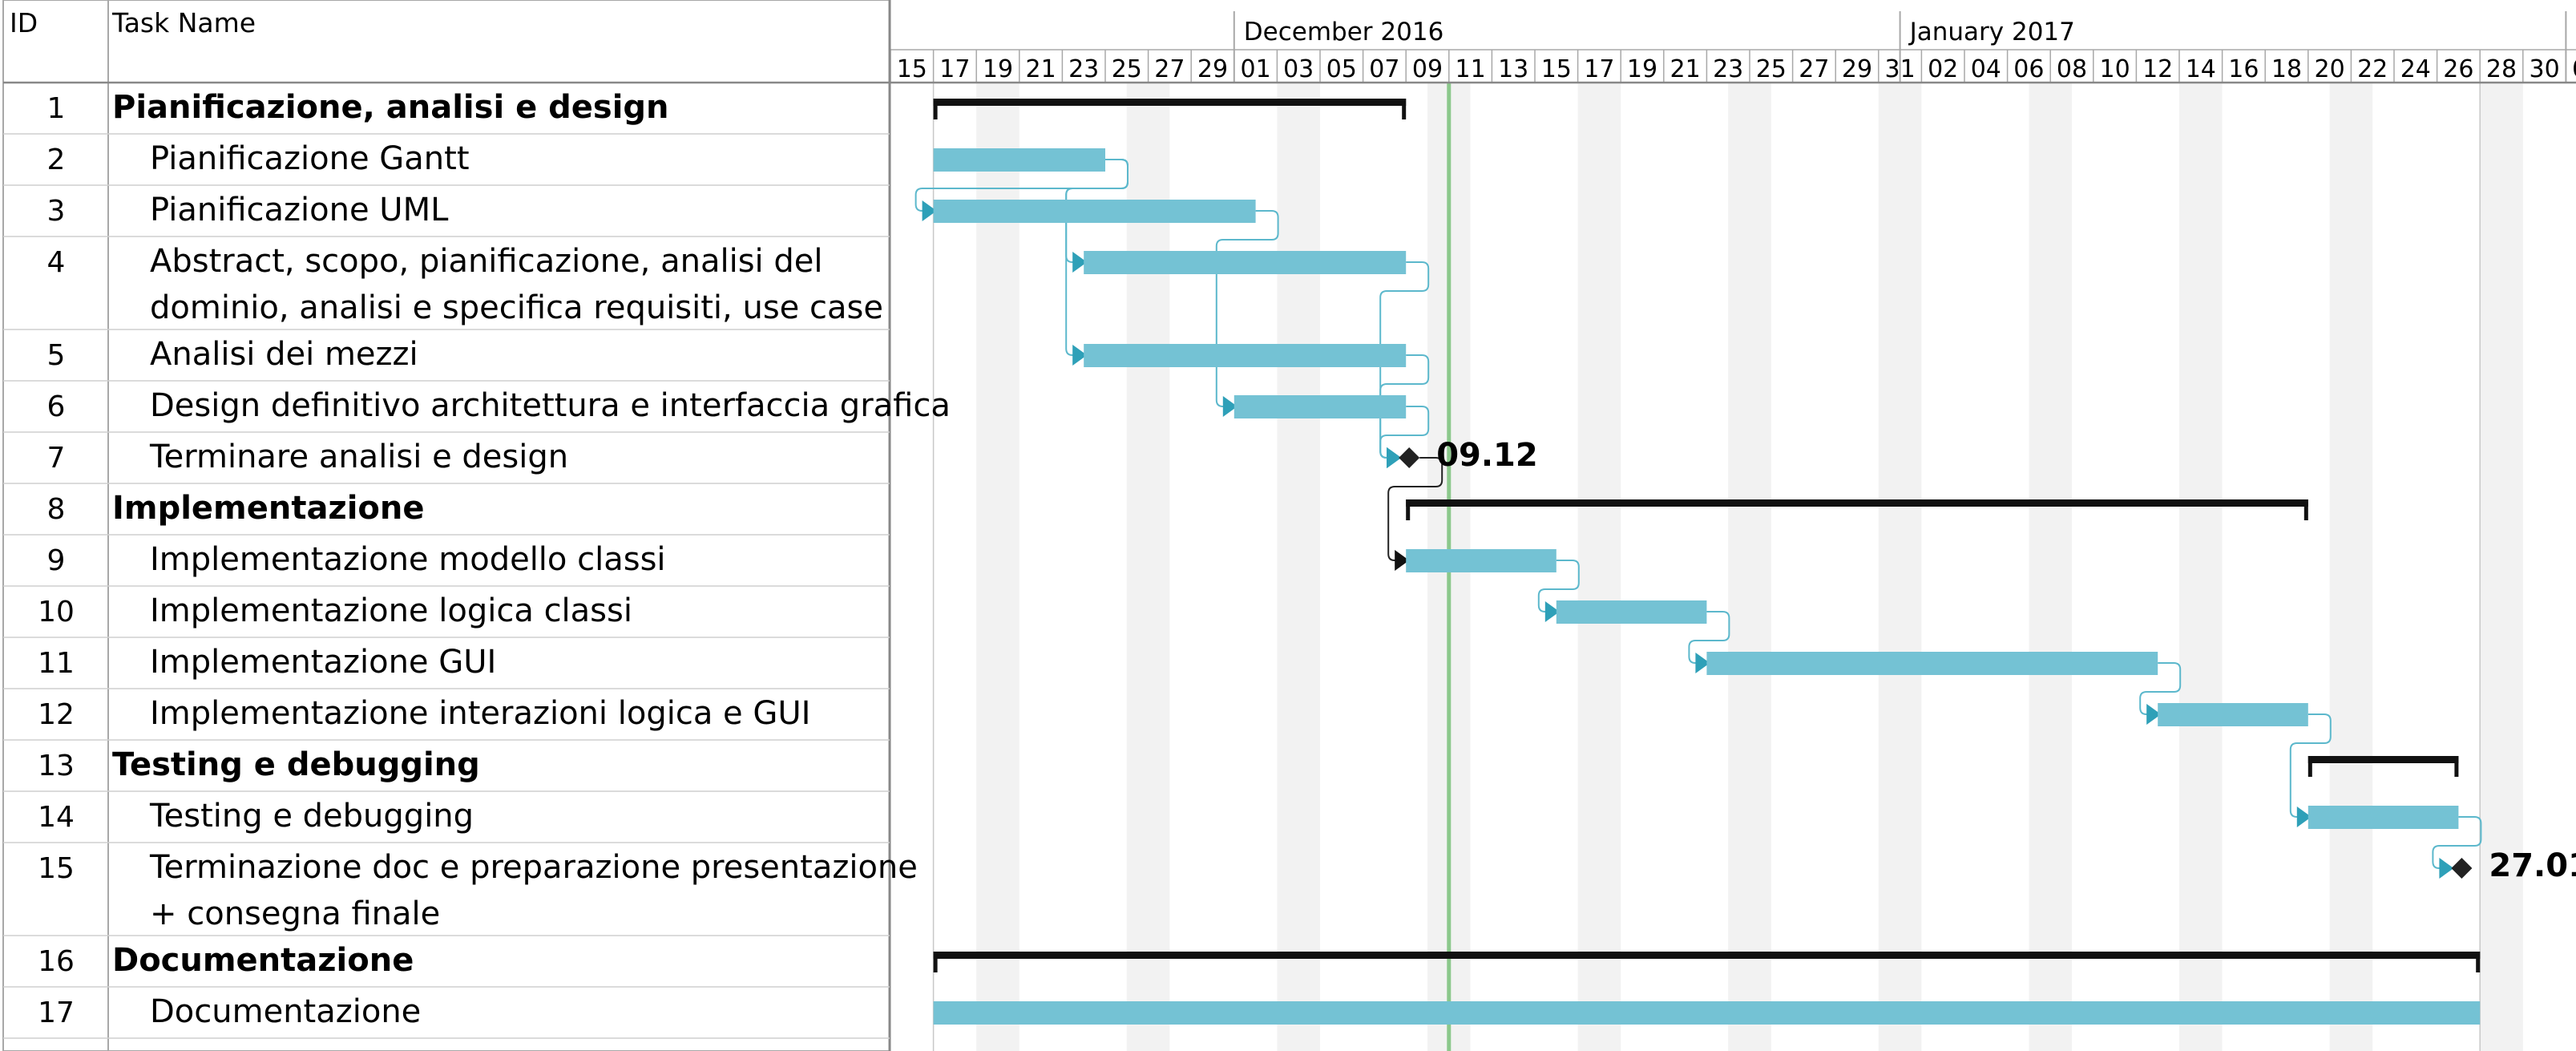 The width and height of the screenshot is (2576, 1051). I want to click on day-tick-label: 10, so click(2115, 69).